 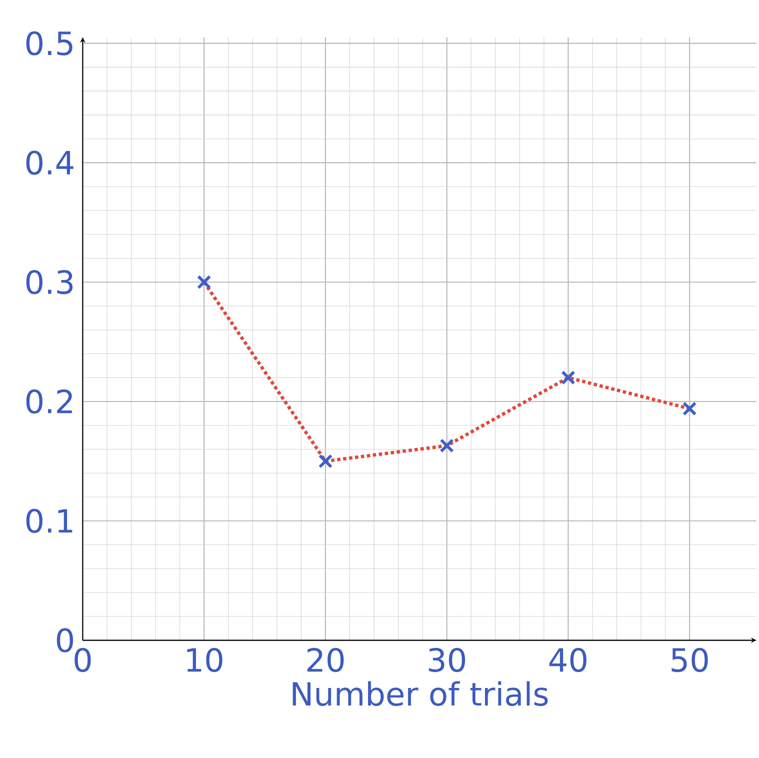 I want to click on x-tick-label: 40, so click(x=567, y=660).